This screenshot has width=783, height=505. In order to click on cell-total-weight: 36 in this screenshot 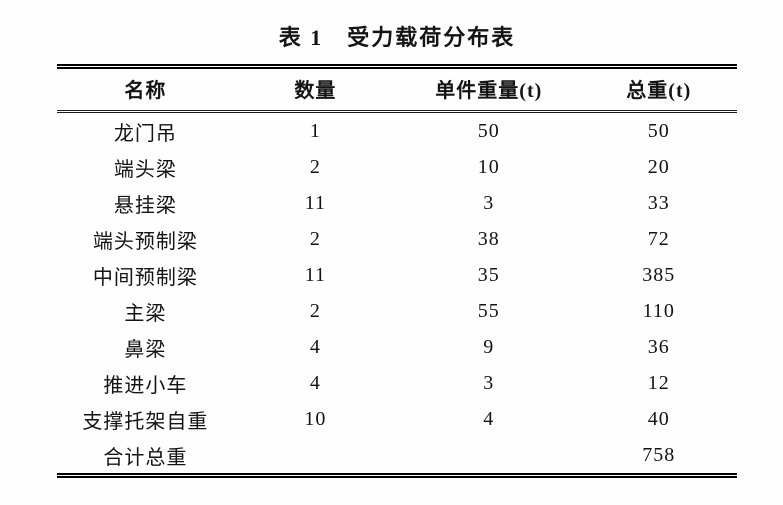, I will do `click(658, 346)`.